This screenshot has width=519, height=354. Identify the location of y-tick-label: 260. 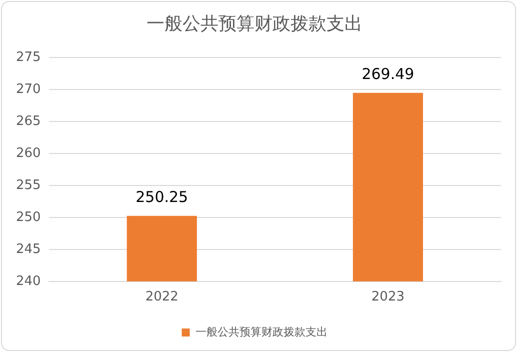
(28, 153).